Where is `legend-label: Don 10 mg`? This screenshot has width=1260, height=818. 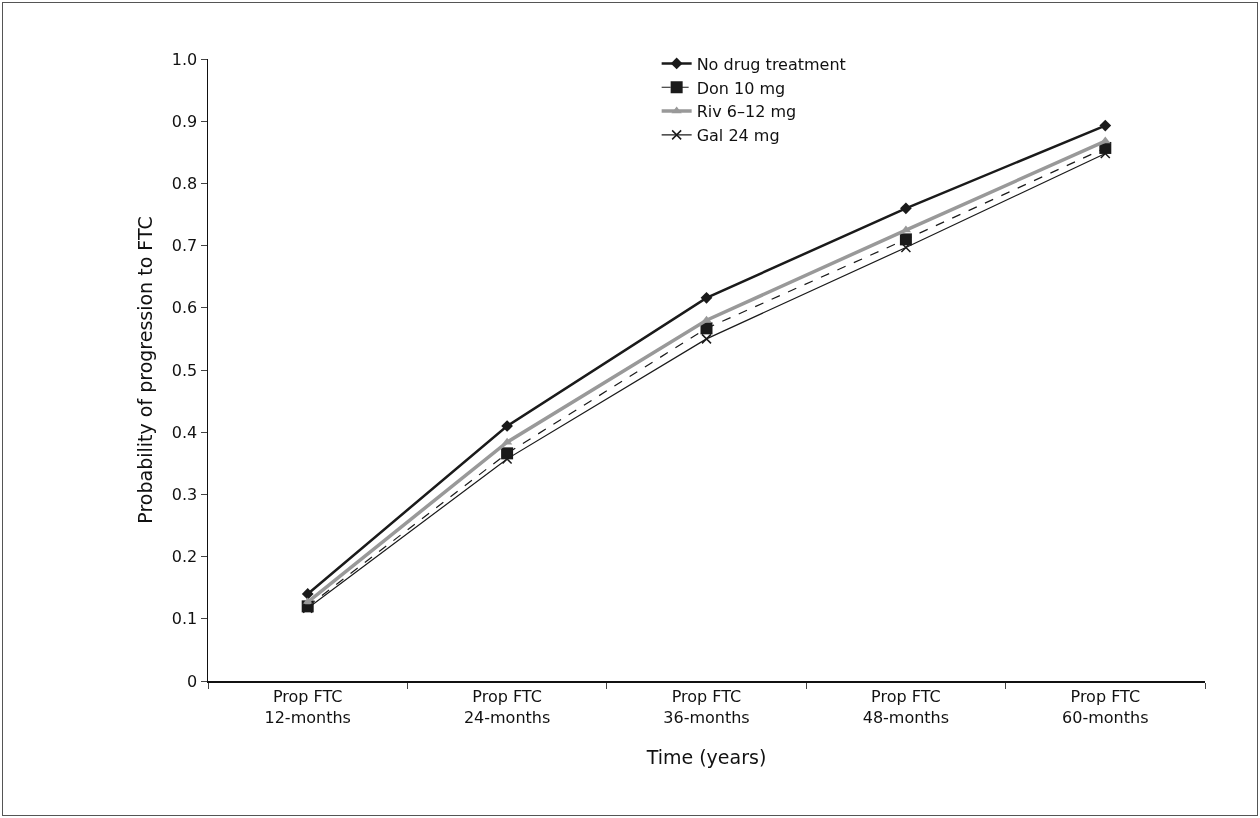
legend-label: Don 10 mg is located at coordinates (741, 88).